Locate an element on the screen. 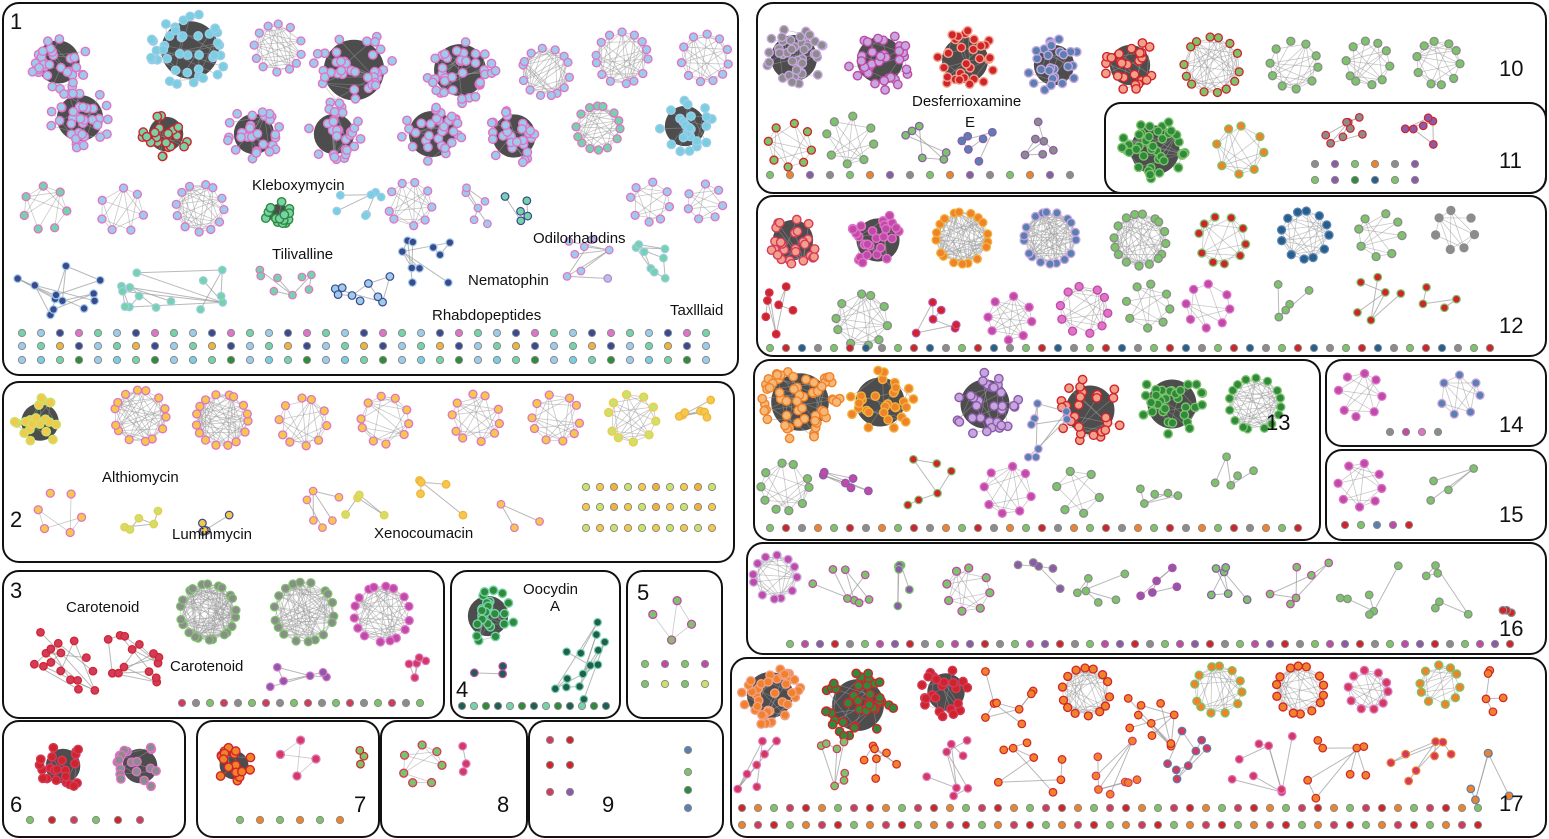  panel-7-frame is located at coordinates (288, 779).